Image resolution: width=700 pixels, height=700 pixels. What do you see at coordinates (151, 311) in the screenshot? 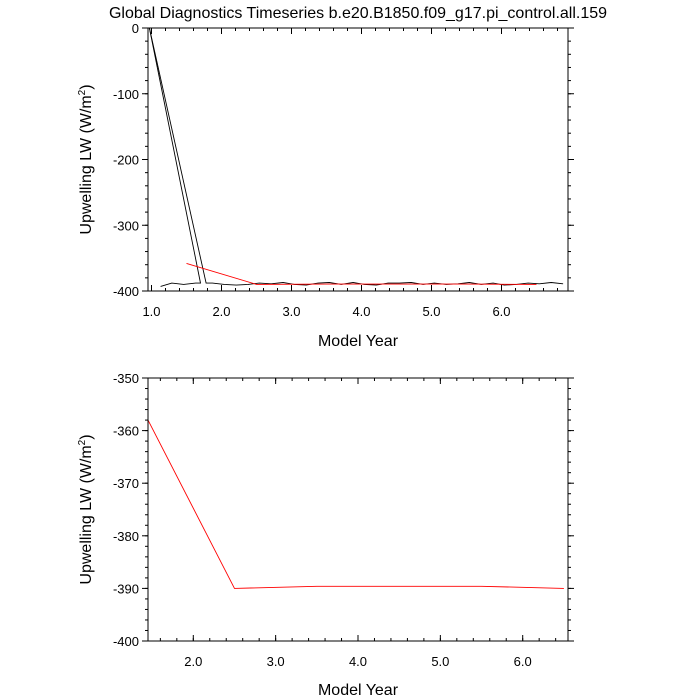
I see `x-tick-label: 1.0` at bounding box center [151, 311].